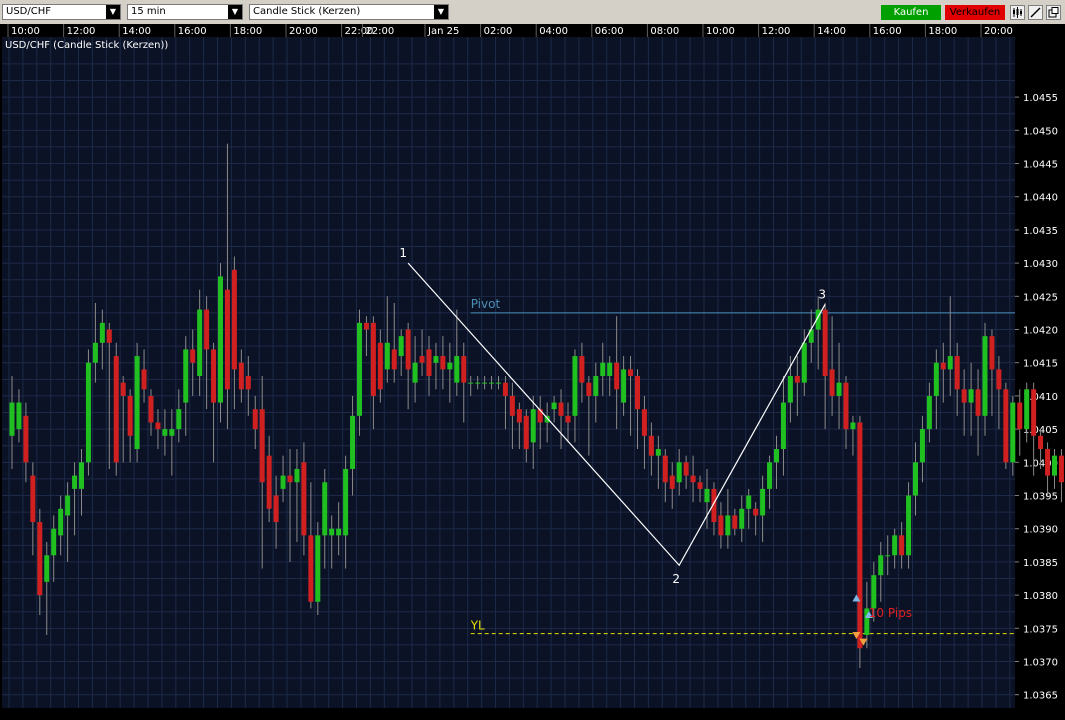 This screenshot has height=720, width=1065. I want to click on pattern-point-label: 3, so click(822, 294).